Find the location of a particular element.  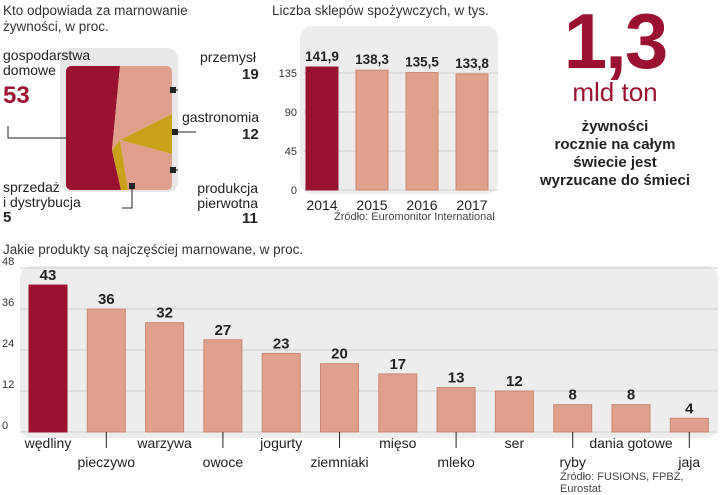

mosaic-segment-households is located at coordinates (93, 128).